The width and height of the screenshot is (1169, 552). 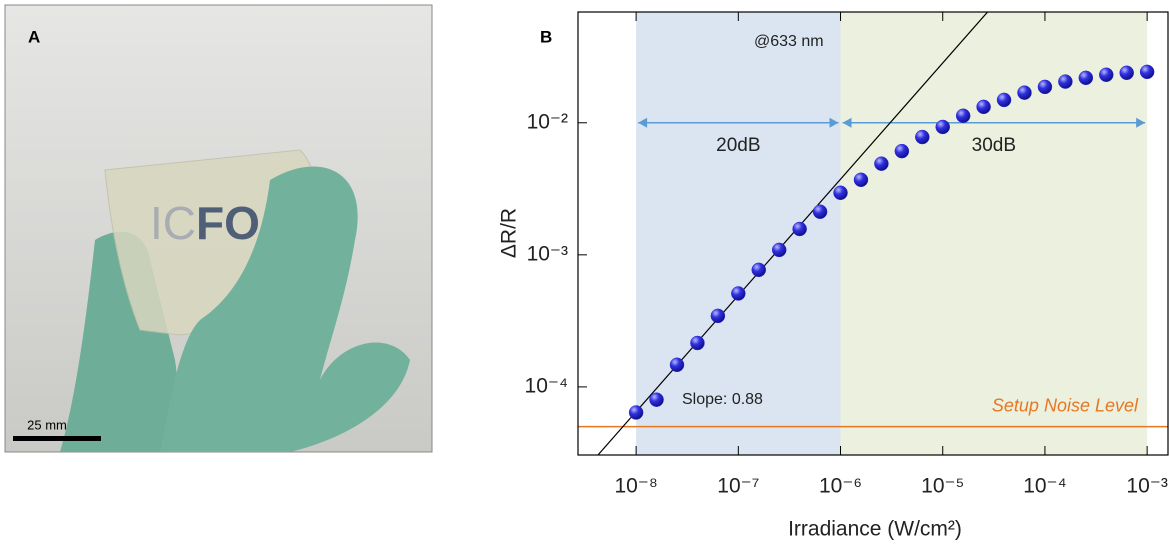 I want to click on panel-label: B, so click(x=546, y=36).